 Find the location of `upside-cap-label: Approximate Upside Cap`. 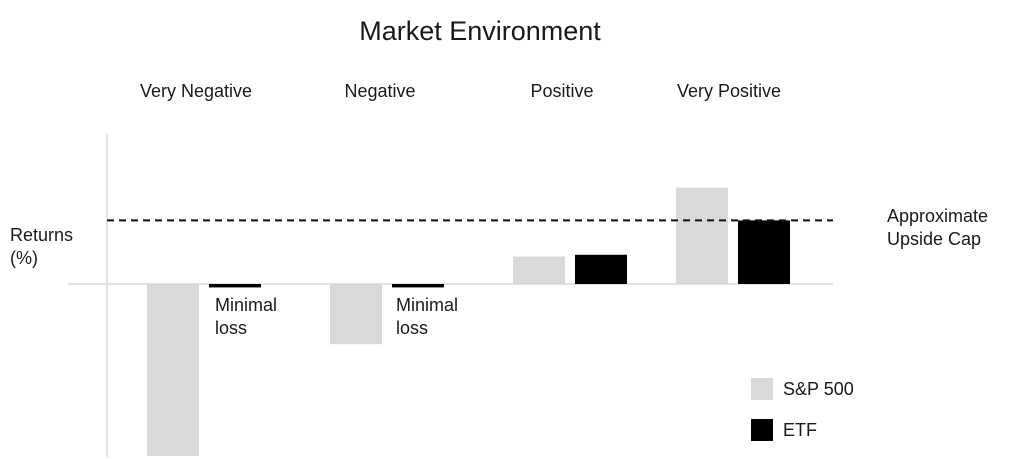

upside-cap-label: Approximate Upside Cap is located at coordinates (937, 227).